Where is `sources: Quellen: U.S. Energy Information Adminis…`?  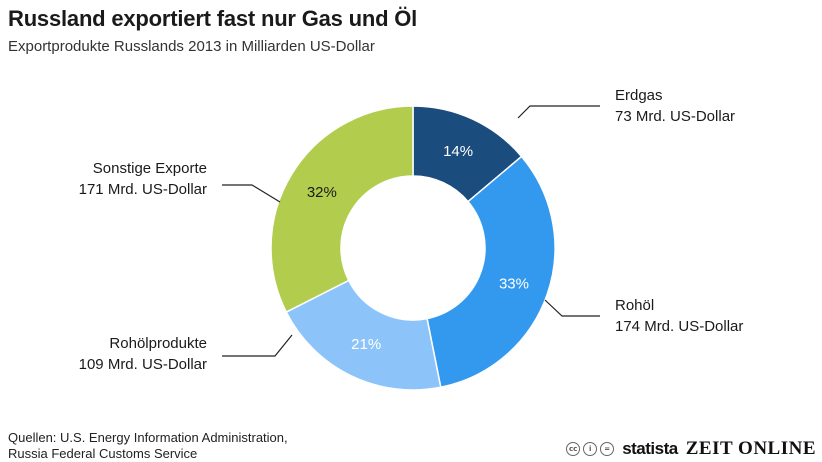 sources: Quellen: U.S. Energy Information Adminis… is located at coordinates (148, 446).